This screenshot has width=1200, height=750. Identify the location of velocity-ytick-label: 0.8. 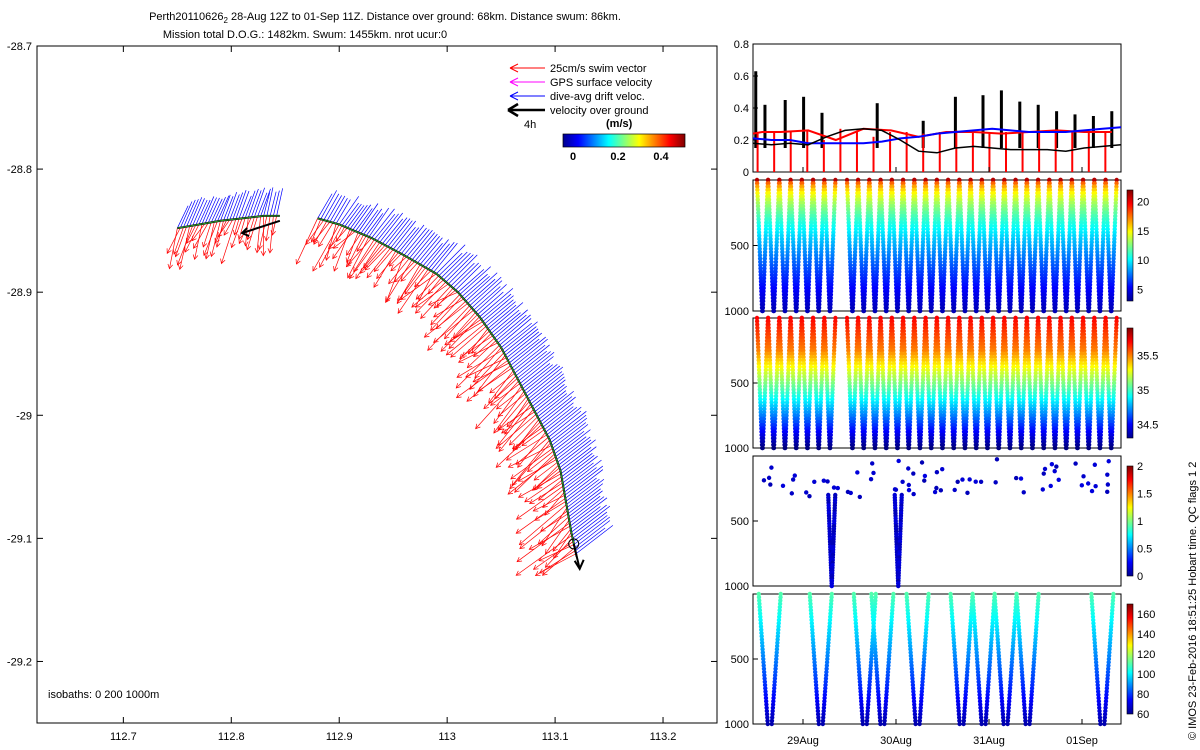
(741, 45).